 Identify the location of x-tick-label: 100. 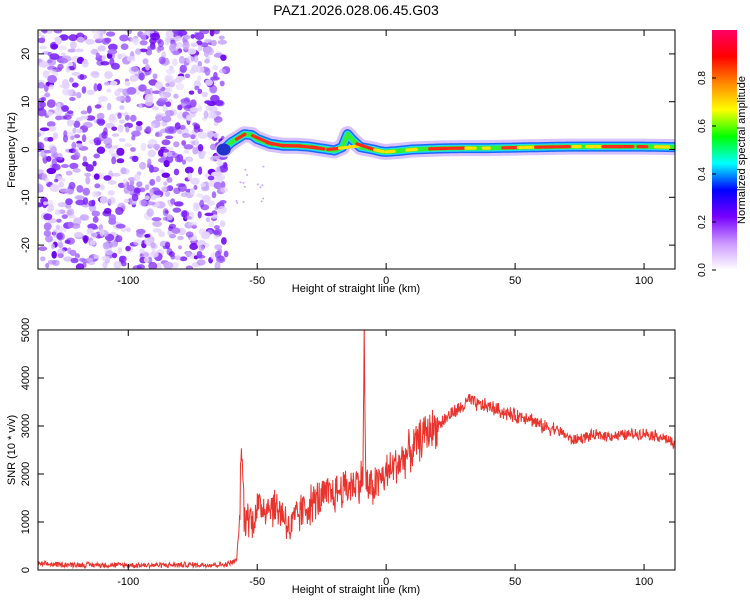
(644, 281).